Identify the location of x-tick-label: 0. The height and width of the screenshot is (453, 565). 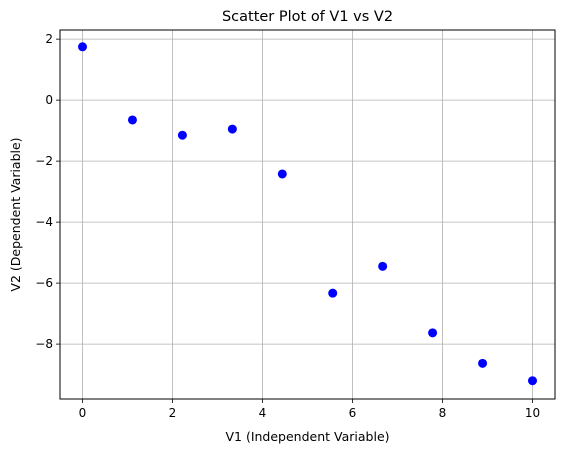
(83, 413).